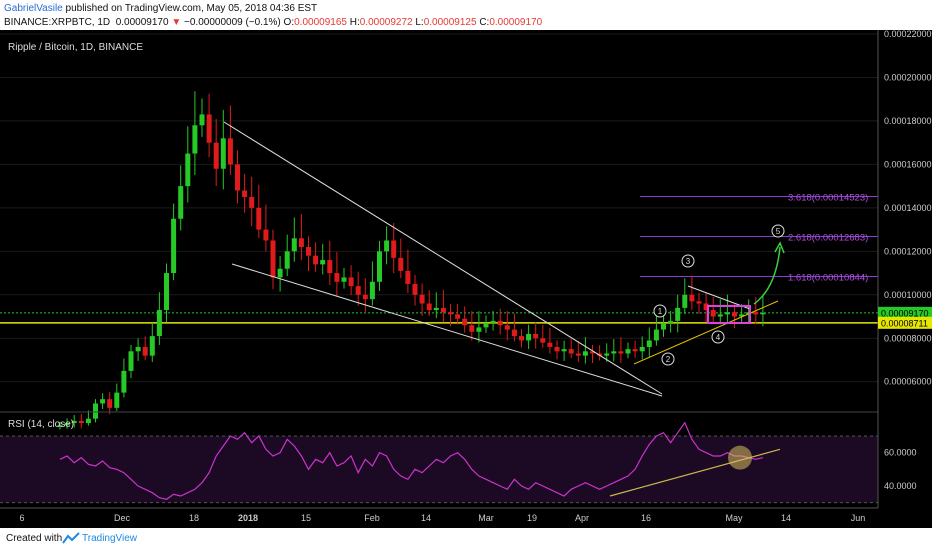 The width and height of the screenshot is (932, 550). What do you see at coordinates (71, 538) in the screenshot?
I see `tradingview-logo-icon` at bounding box center [71, 538].